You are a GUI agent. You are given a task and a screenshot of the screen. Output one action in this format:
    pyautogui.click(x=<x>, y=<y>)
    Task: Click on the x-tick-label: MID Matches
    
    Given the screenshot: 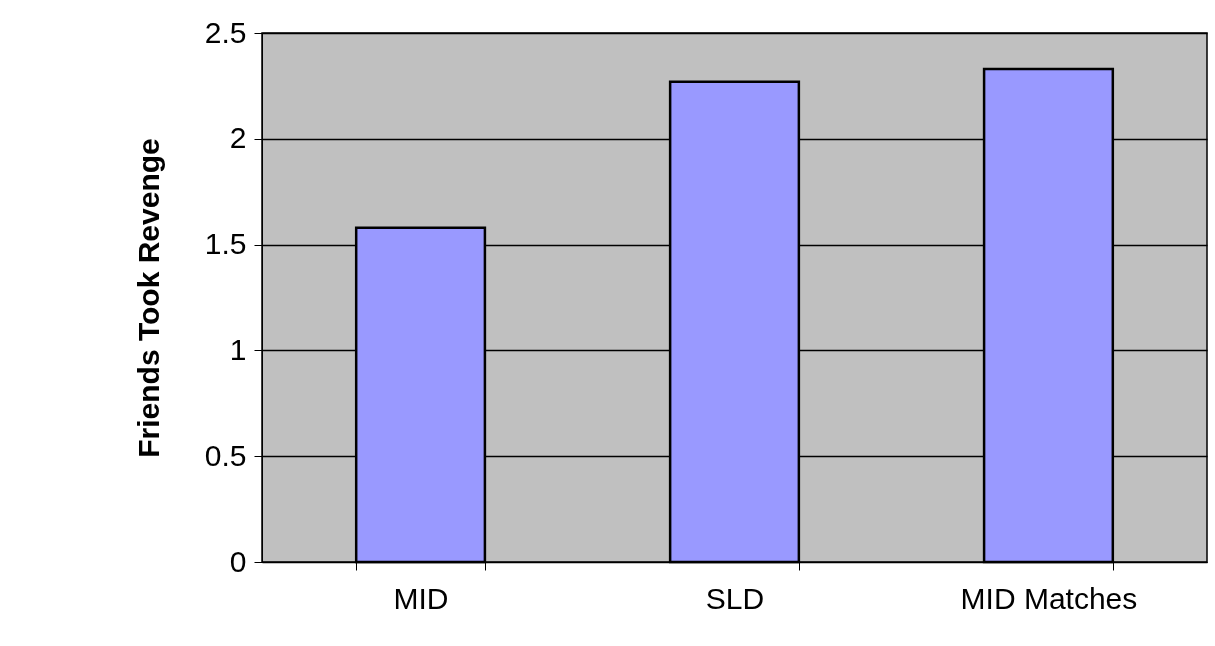 What is the action you would take?
    pyautogui.click(x=1049, y=598)
    